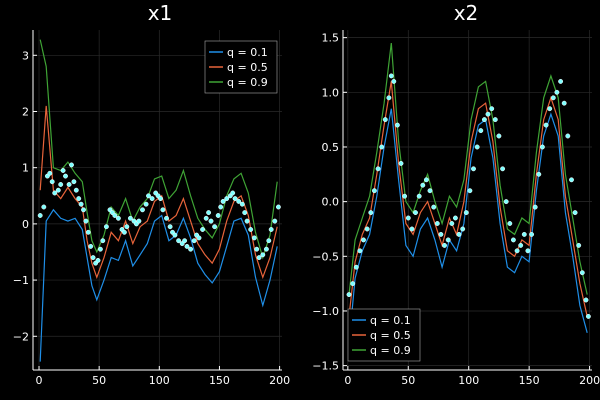 The image size is (600, 400). Describe the element at coordinates (21, 336) in the screenshot. I see `y-tick-label: −2` at that location.